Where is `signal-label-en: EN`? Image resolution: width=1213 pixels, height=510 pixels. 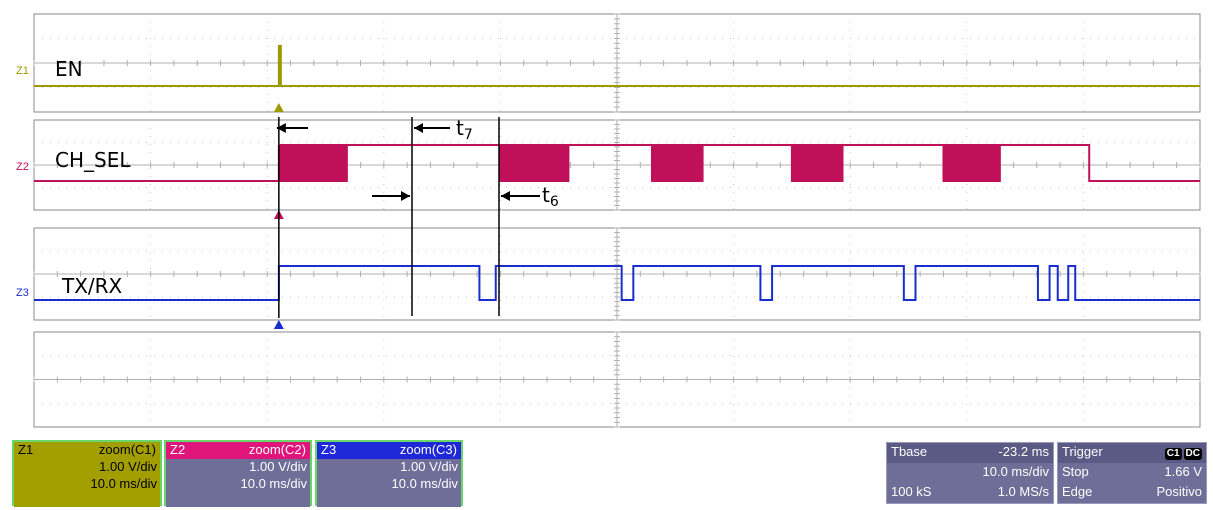
signal-label-en: EN is located at coordinates (69, 69).